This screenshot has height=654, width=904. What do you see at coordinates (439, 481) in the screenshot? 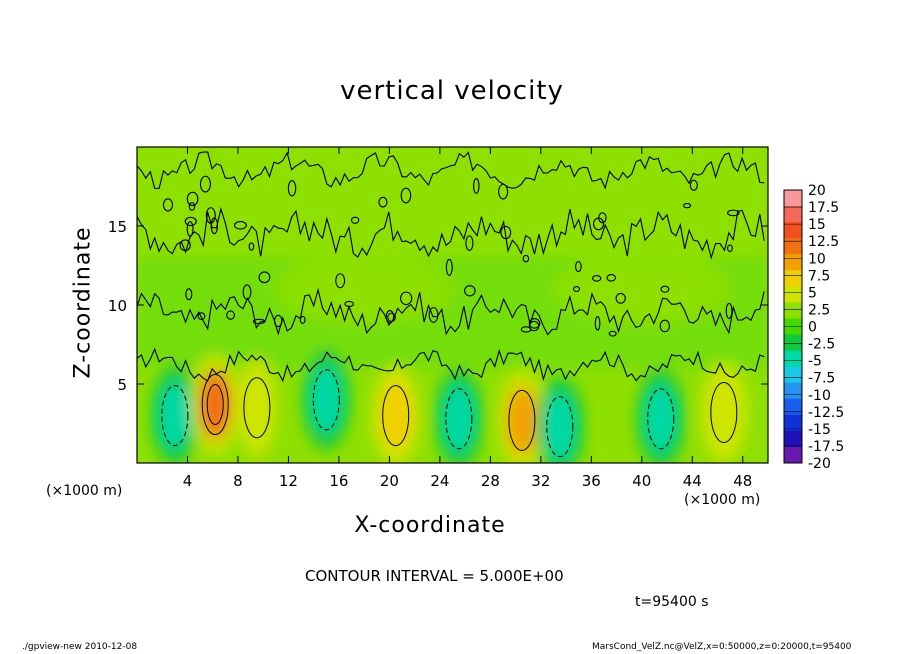
I see `x-tick-label: 24` at bounding box center [439, 481].